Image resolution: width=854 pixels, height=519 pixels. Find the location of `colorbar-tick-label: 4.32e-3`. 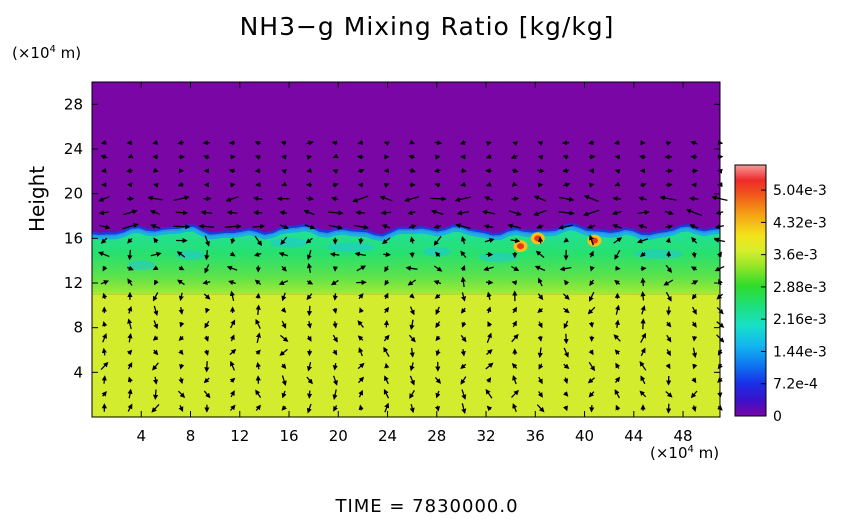

colorbar-tick-label: 4.32e-3 is located at coordinates (800, 223).